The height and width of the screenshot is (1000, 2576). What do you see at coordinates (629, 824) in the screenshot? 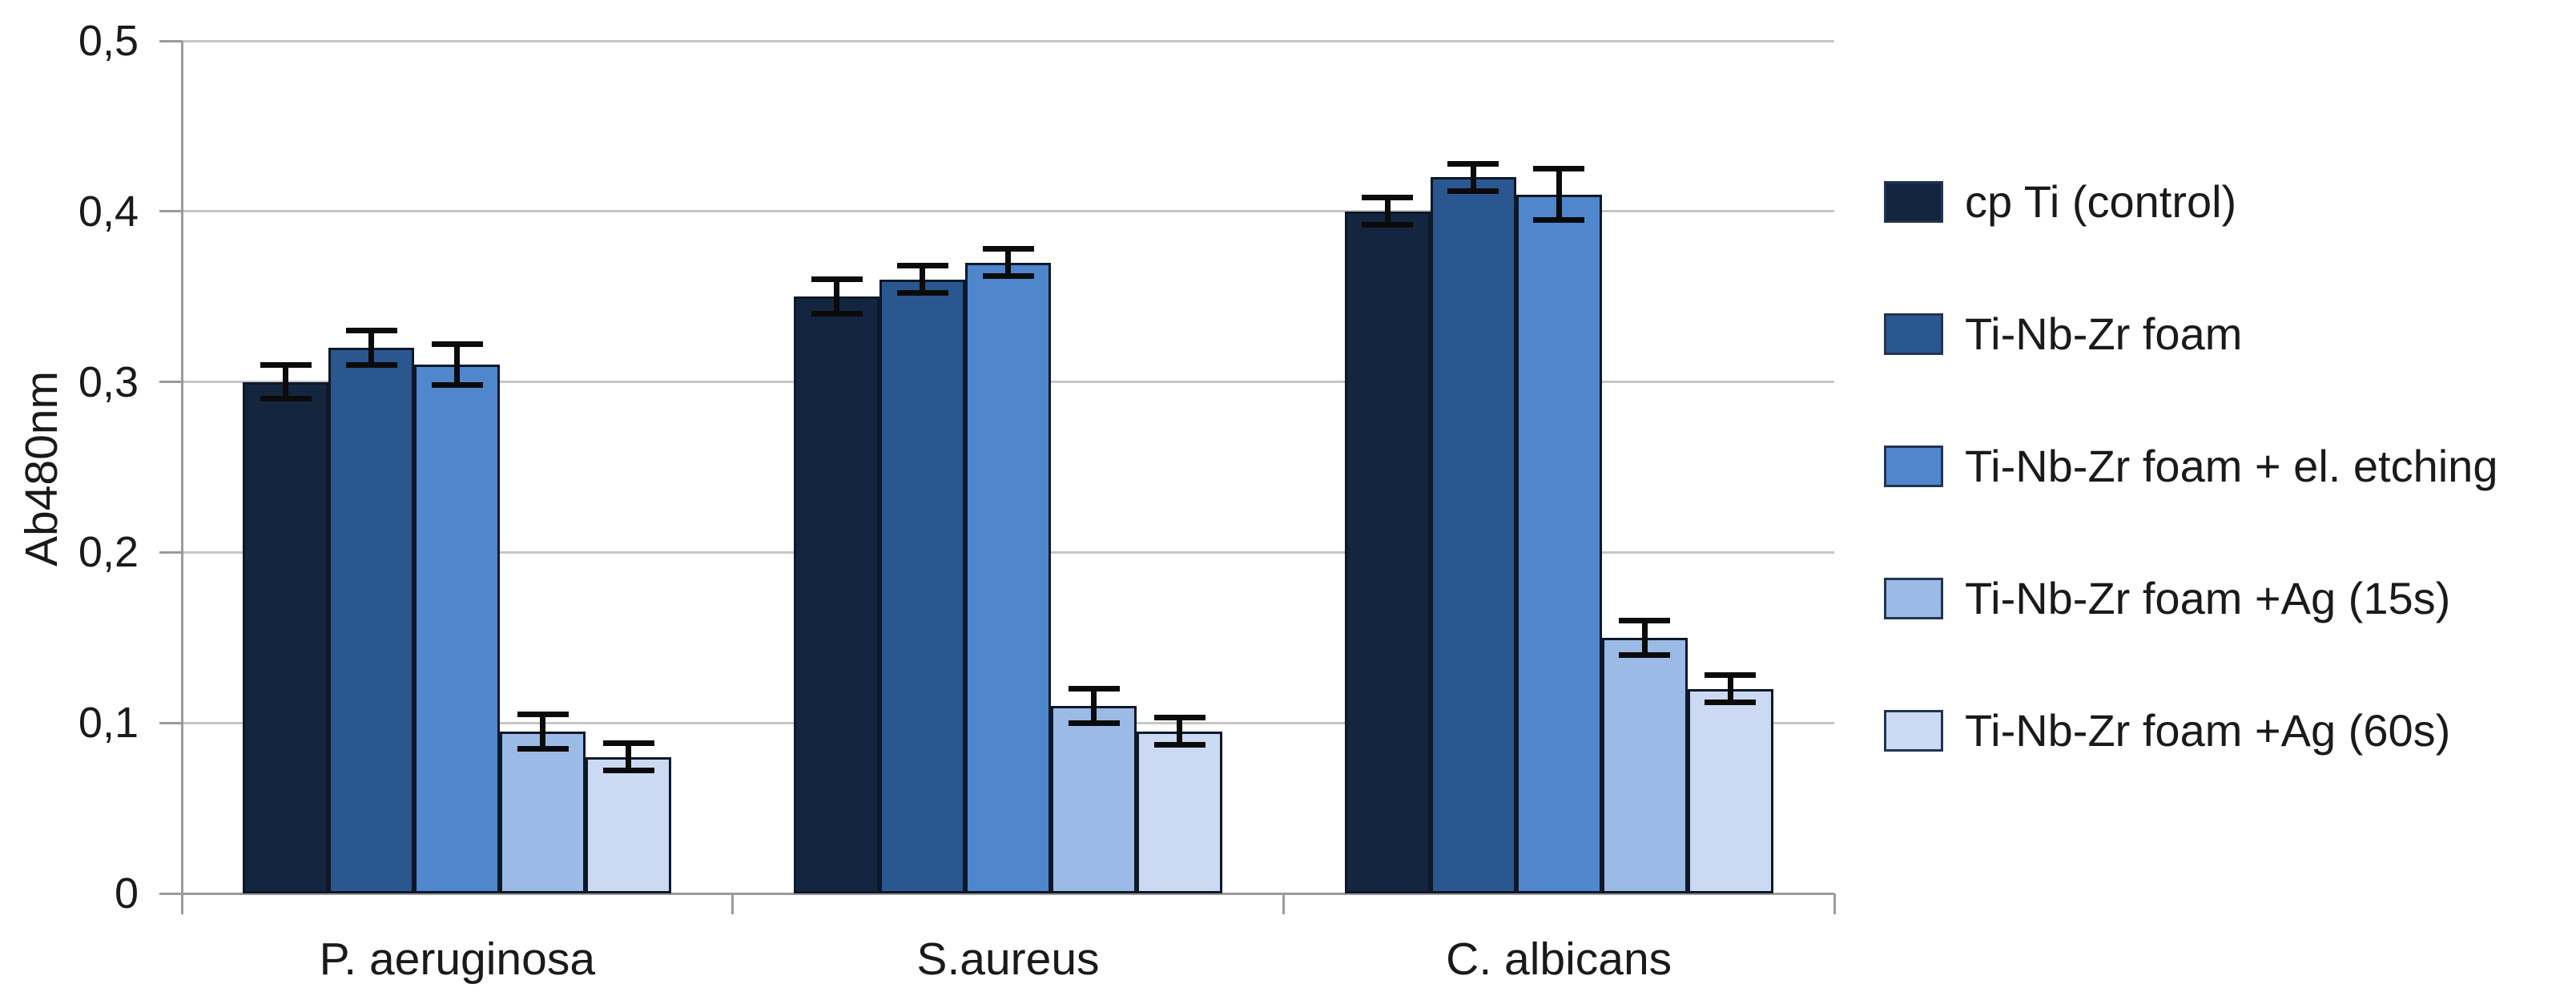
I see `bar-paeruginosa-s5` at bounding box center [629, 824].